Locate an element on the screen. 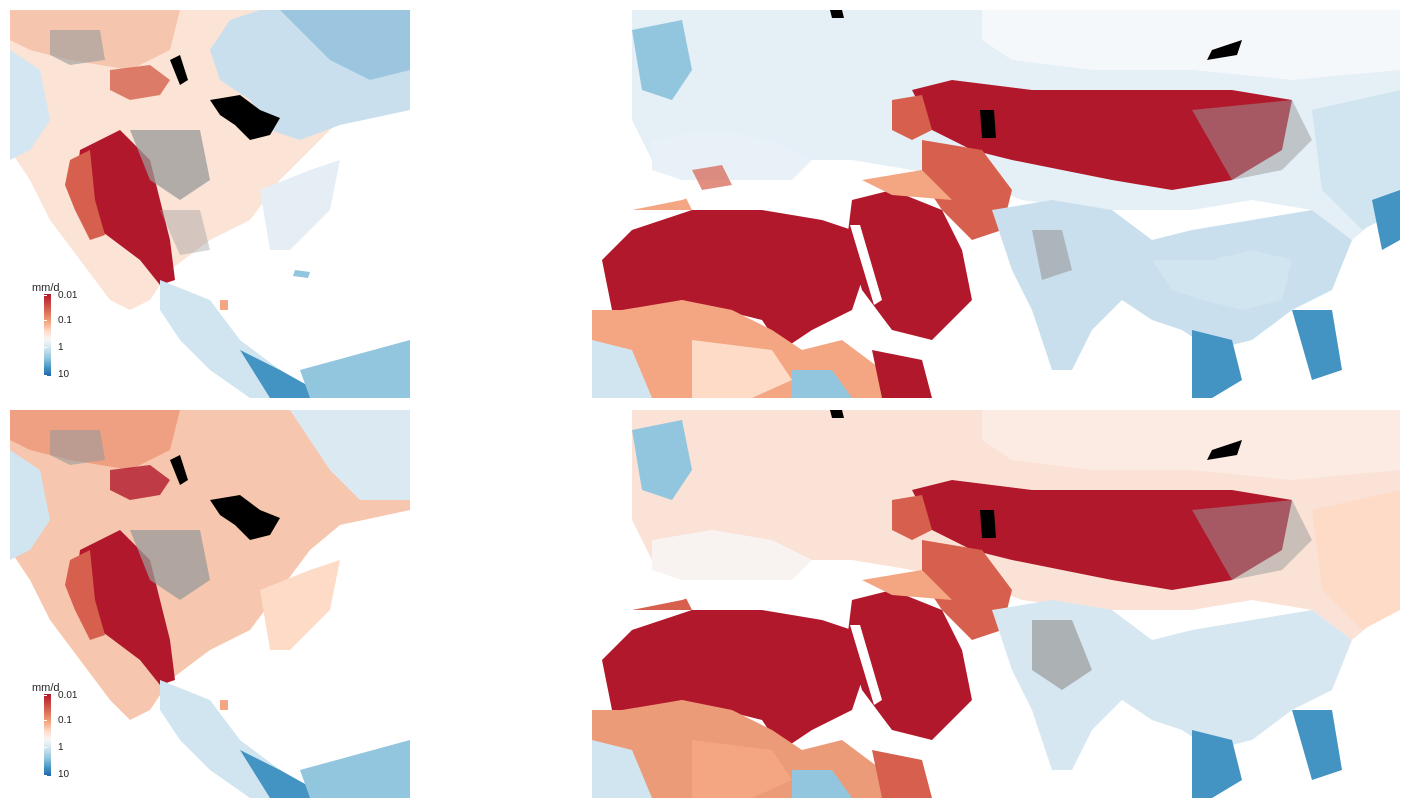 The width and height of the screenshot is (1410, 809). legend-bottom: mm/d 0.01 0.1 1 10 is located at coordinates (72, 733).